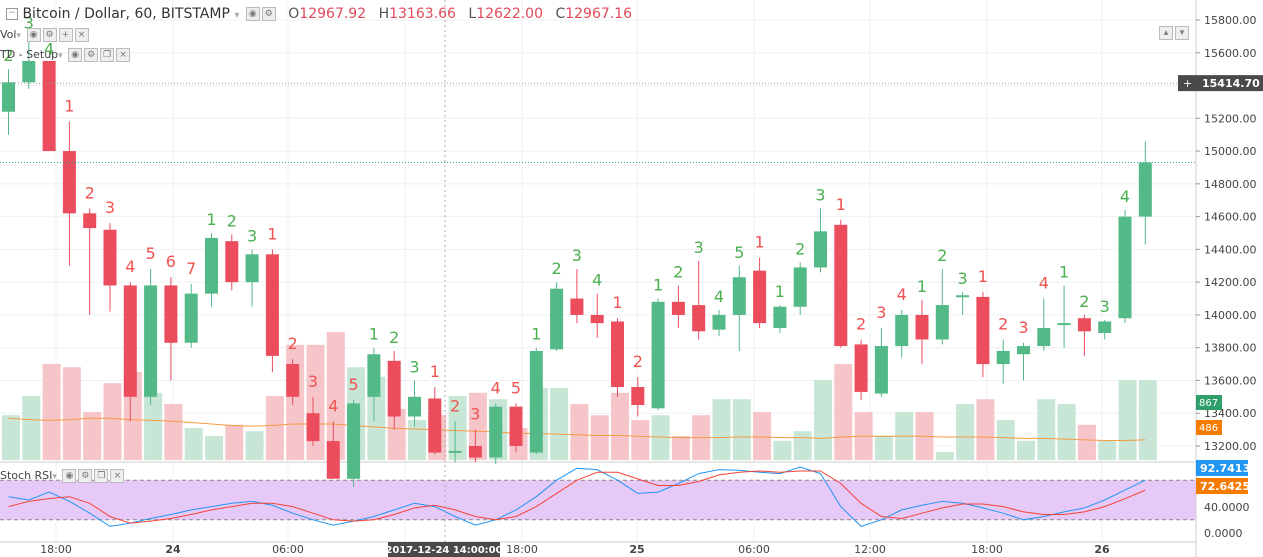  Describe the element at coordinates (29, 54) in the screenshot. I see `td-label: TD - Setup` at that location.